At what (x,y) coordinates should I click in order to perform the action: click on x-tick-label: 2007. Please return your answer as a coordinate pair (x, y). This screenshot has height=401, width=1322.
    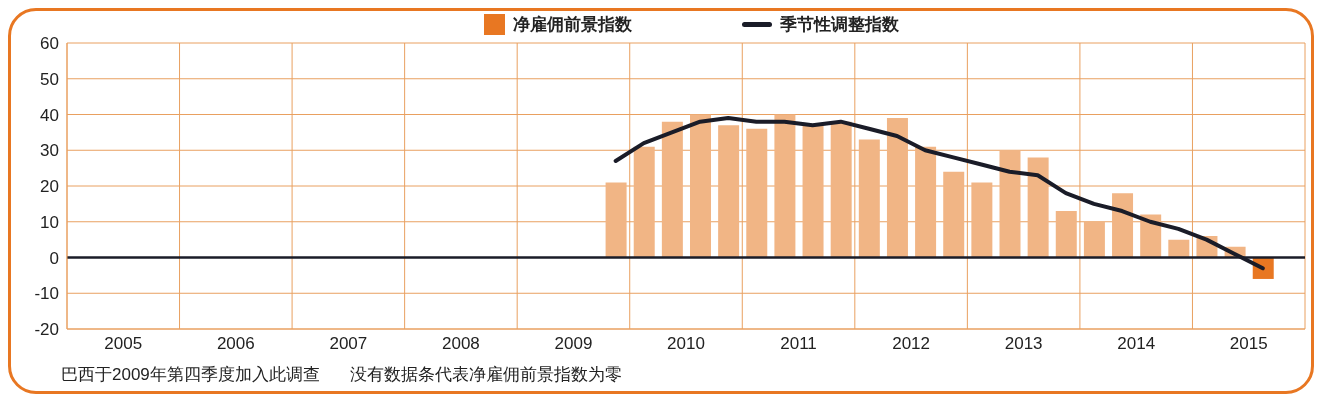
    Looking at the image, I should click on (348, 344).